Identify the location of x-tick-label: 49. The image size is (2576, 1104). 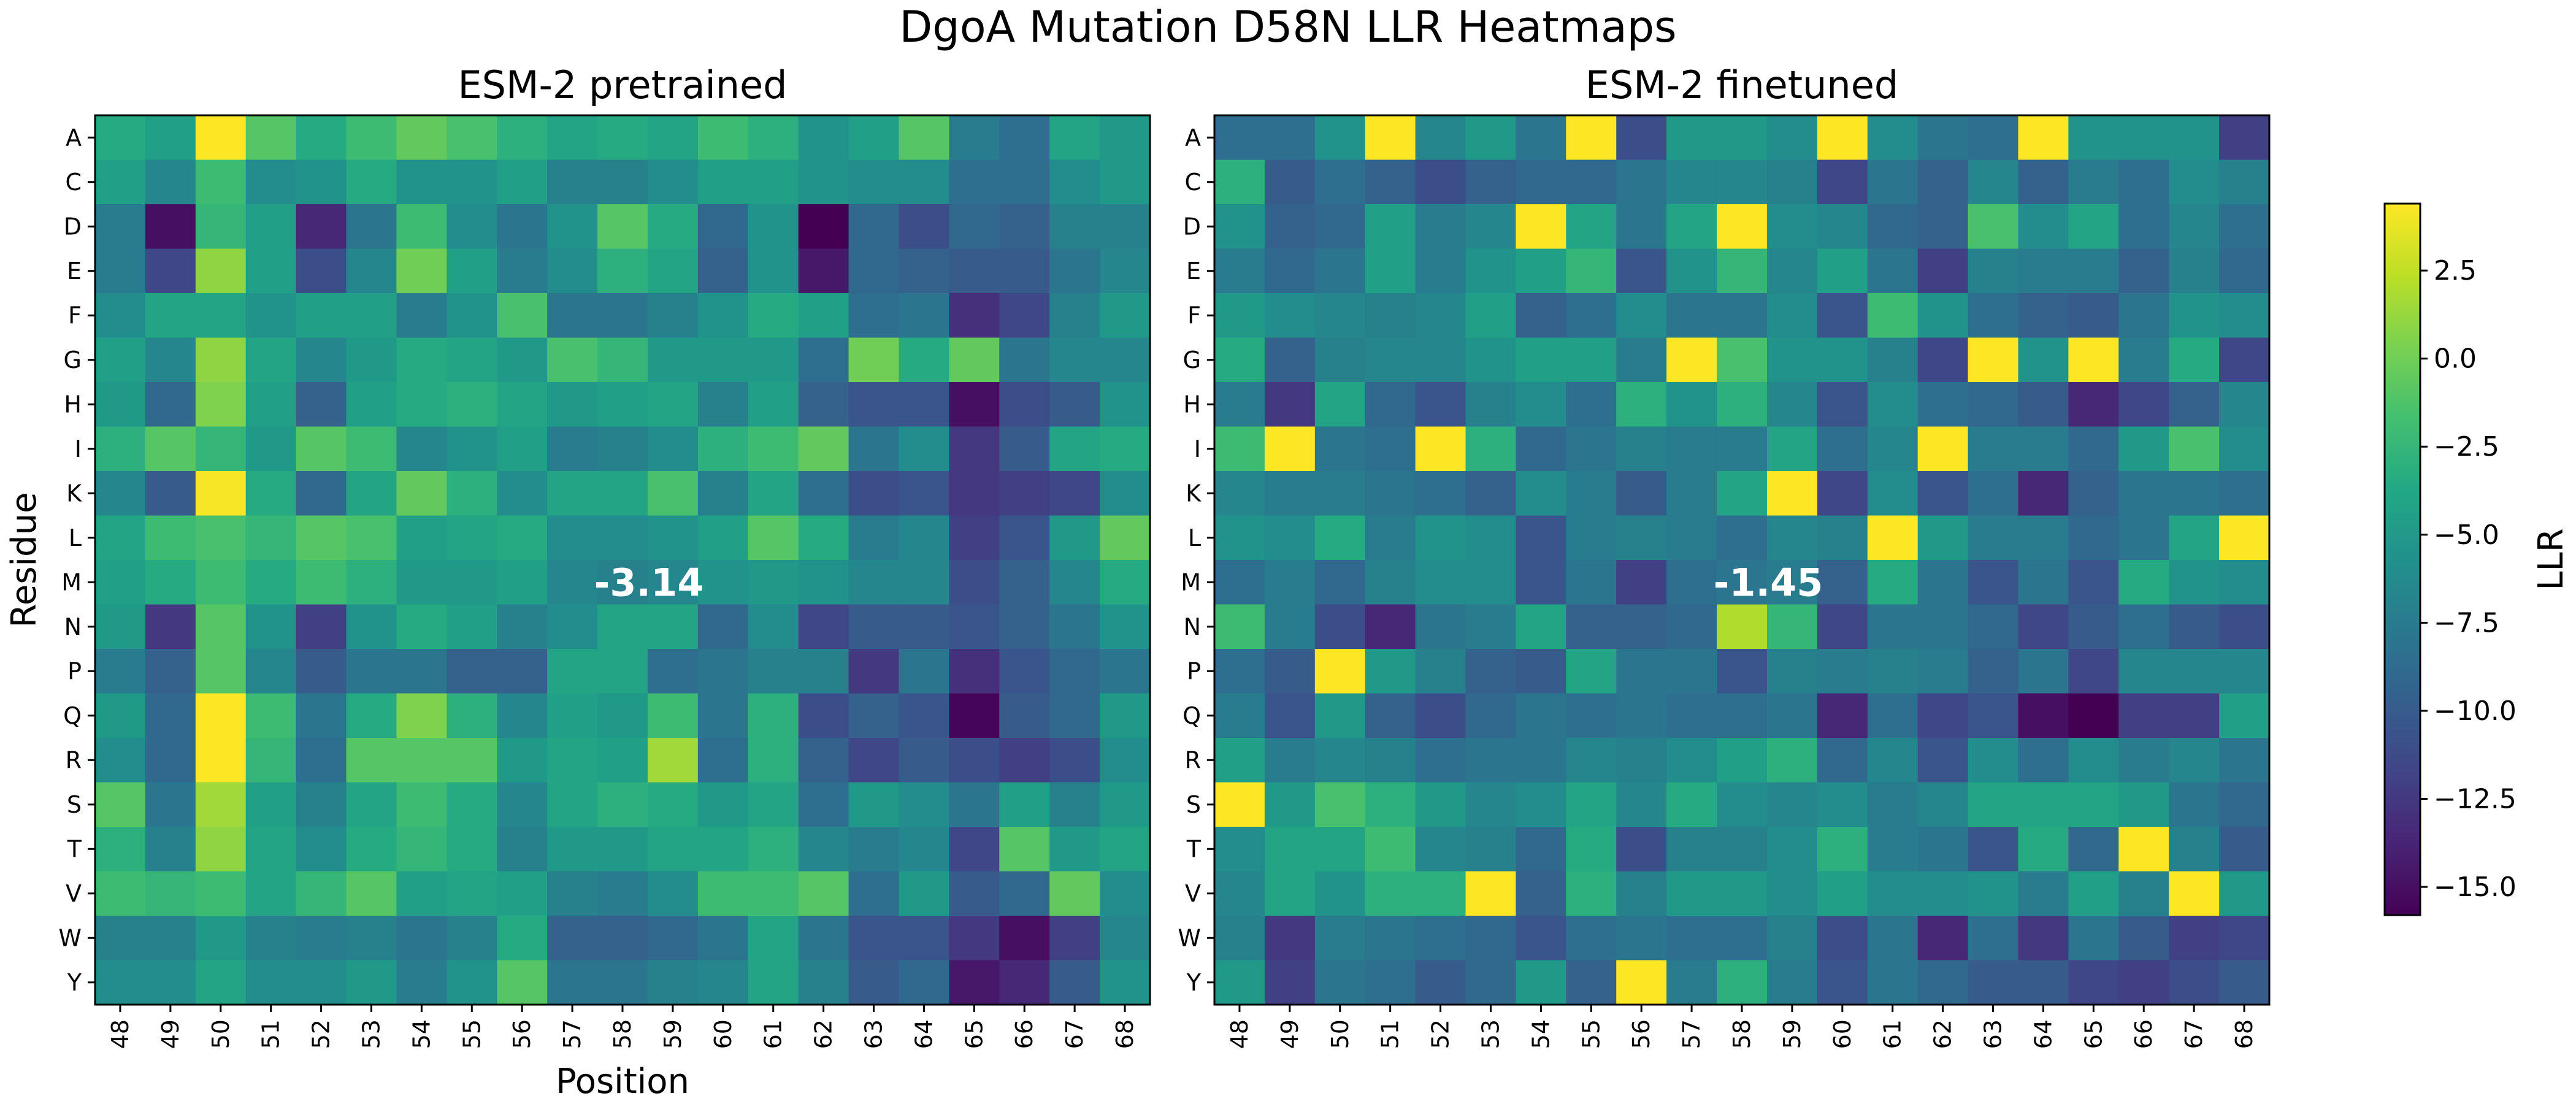
(170, 1034).